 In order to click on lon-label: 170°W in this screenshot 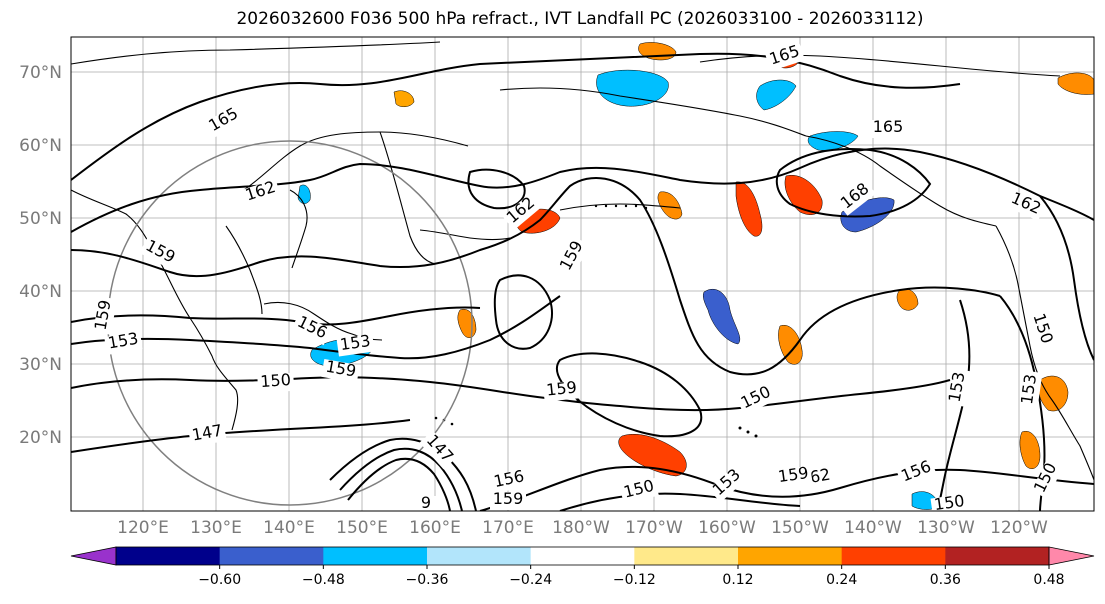, I will do `click(654, 528)`.